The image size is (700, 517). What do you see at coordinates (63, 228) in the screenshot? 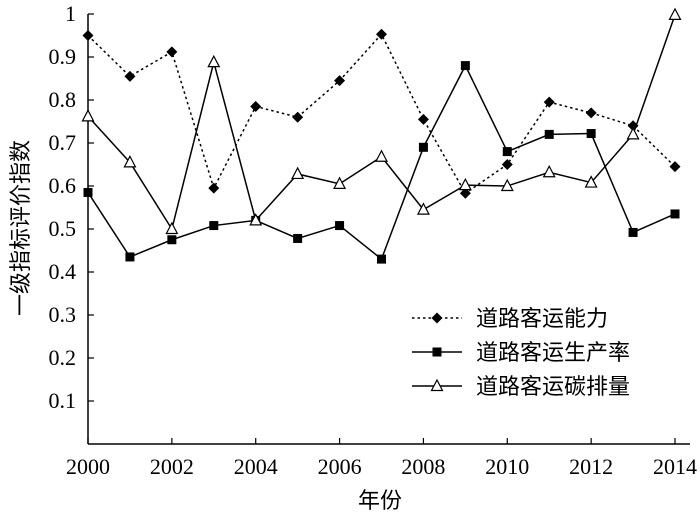
I see `y-tick-label: 0.5` at bounding box center [63, 228].